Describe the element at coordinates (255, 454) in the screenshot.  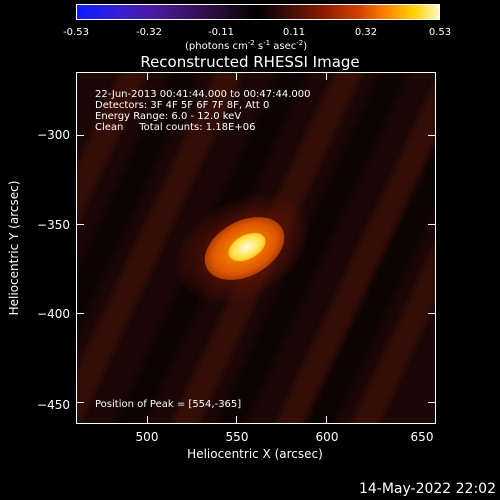
I see `x-axis-label: Heliocentric X (arcsec)` at that location.